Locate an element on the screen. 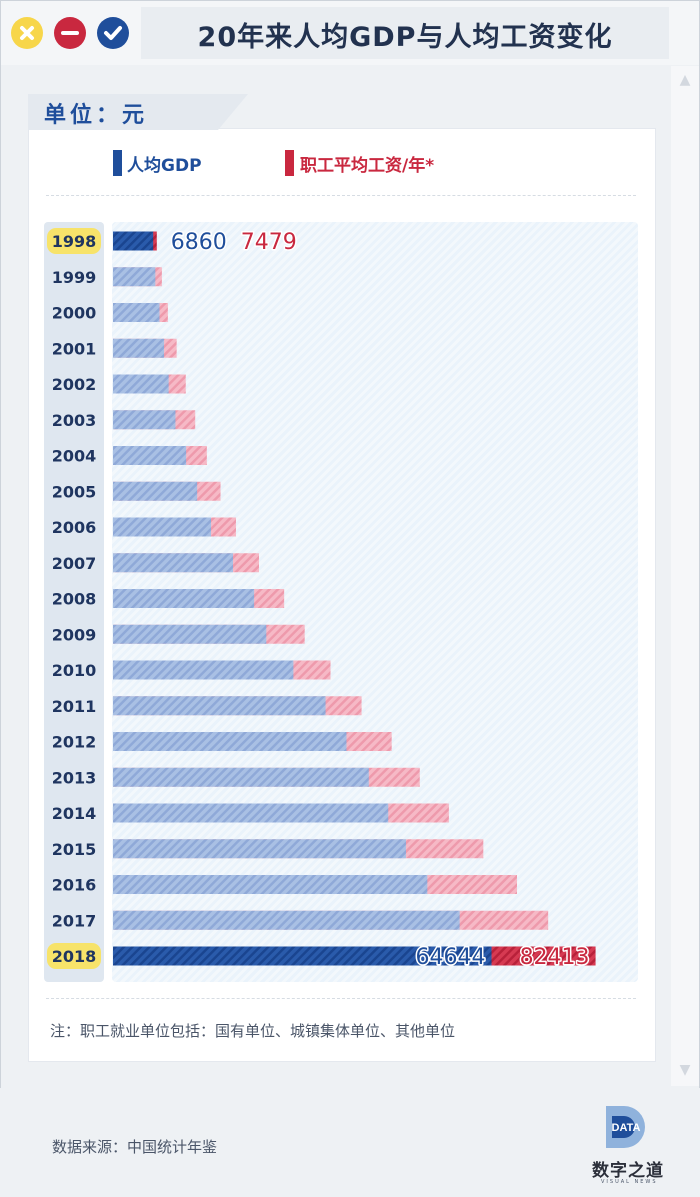 This screenshot has height=1197, width=700. year-label: 1998 is located at coordinates (74, 241).